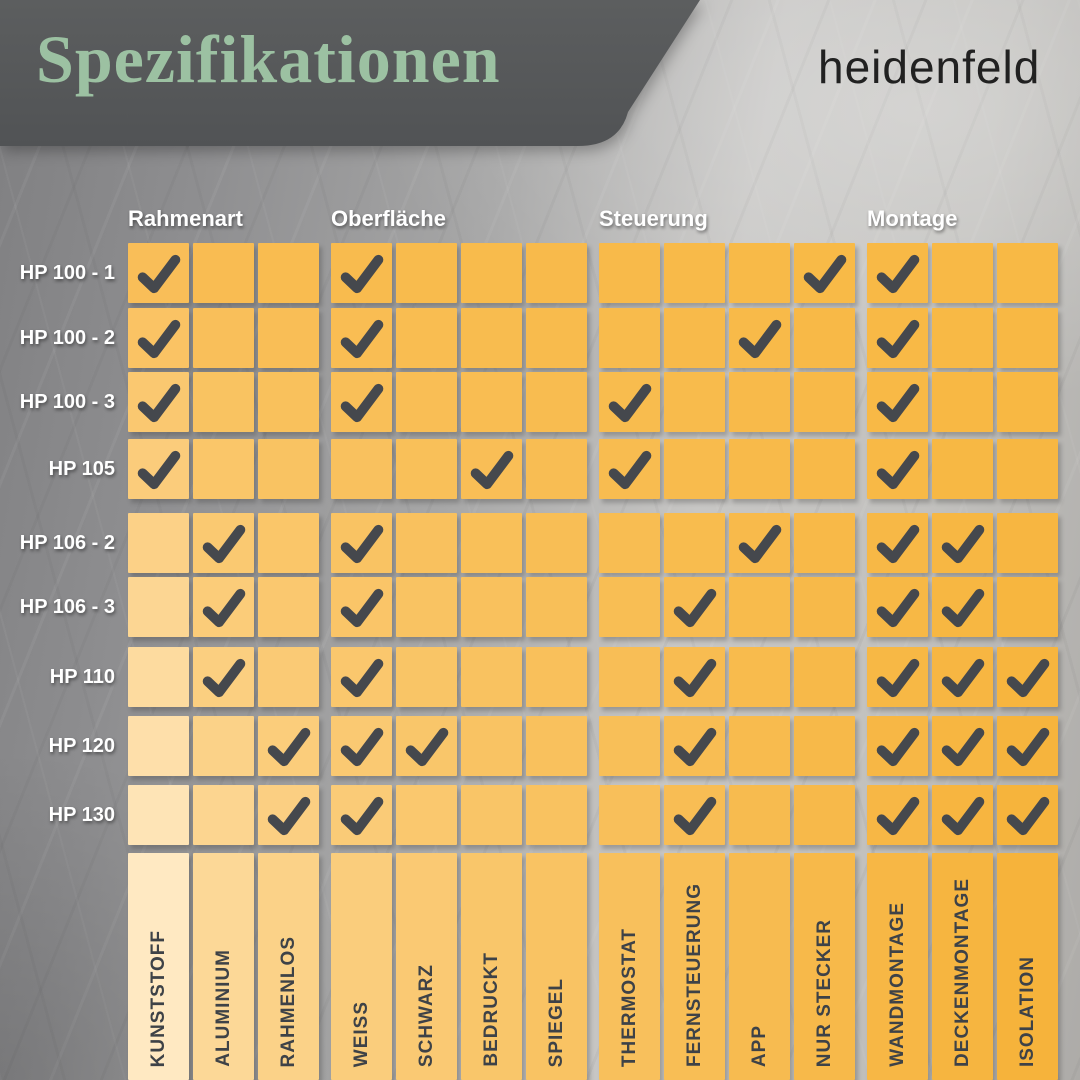  I want to click on row-label: HP 130, so click(81, 814).